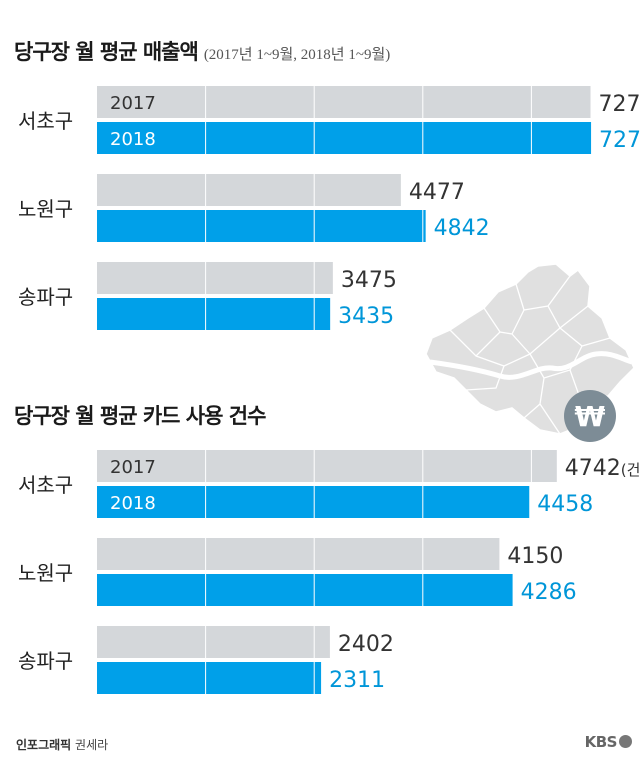 Image resolution: width=640 pixels, height=770 pixels. I want to click on credit-label: 인포그래픽, so click(44, 745).